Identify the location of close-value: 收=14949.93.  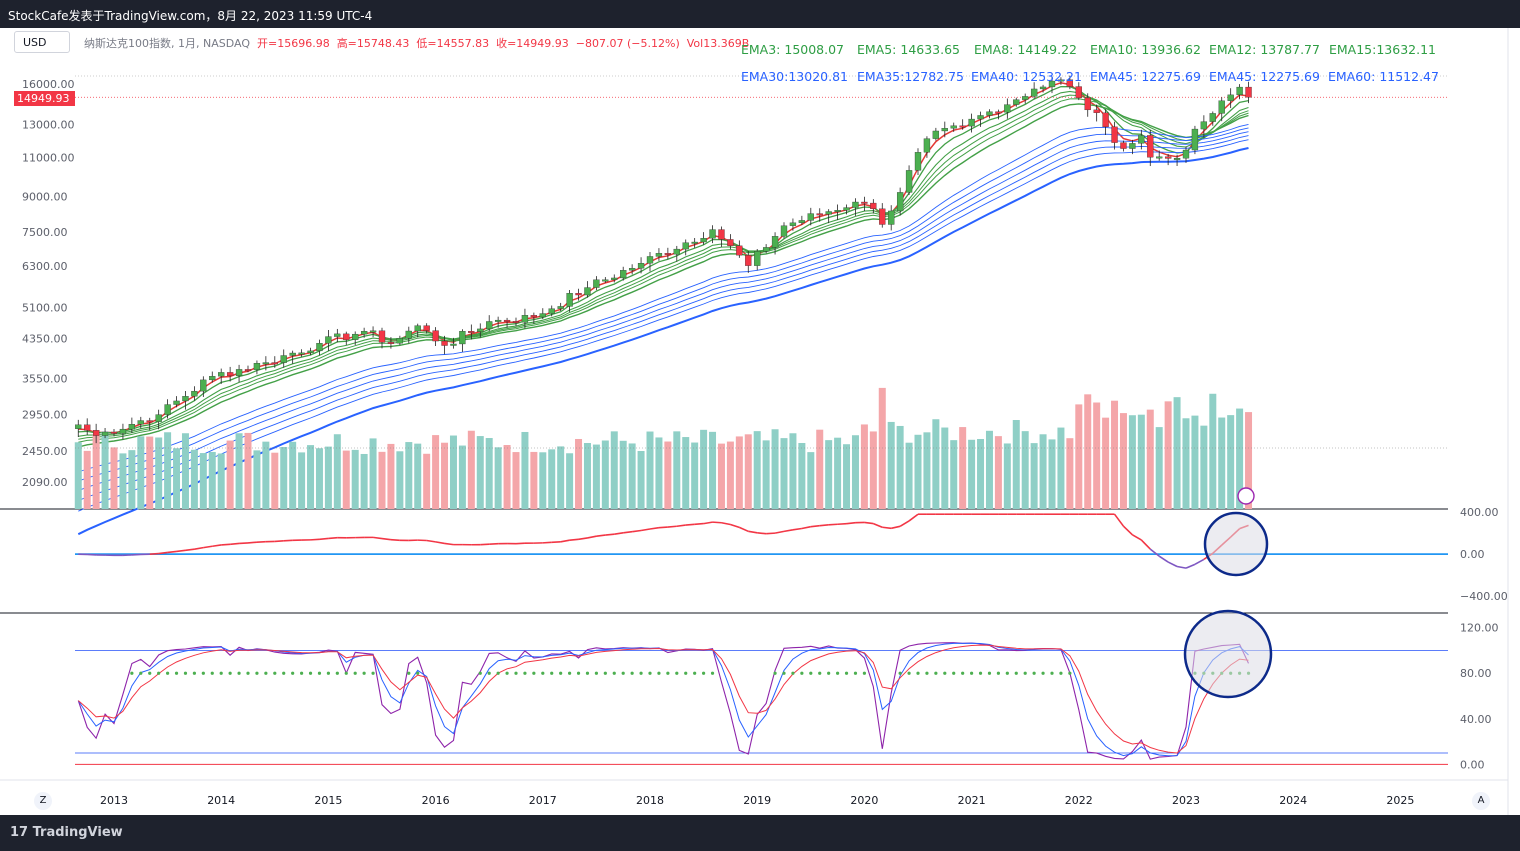
(532, 43).